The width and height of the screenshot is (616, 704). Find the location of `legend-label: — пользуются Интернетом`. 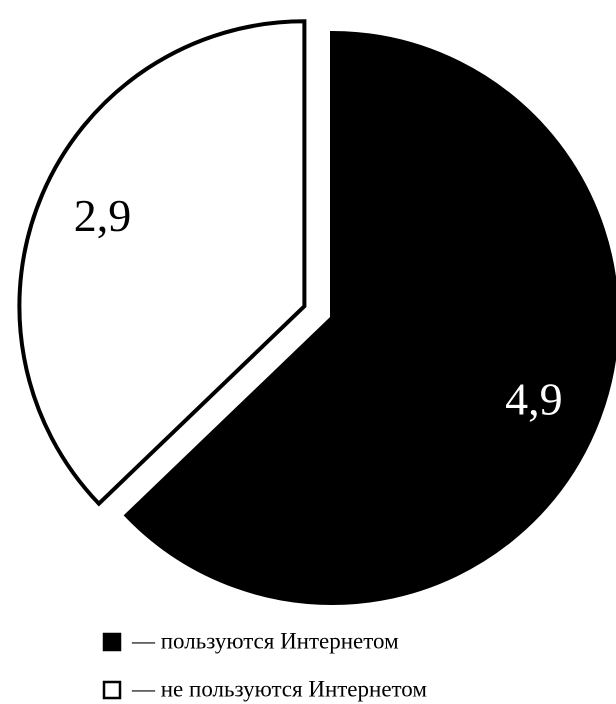

legend-label: — пользуются Интернетом is located at coordinates (265, 640).